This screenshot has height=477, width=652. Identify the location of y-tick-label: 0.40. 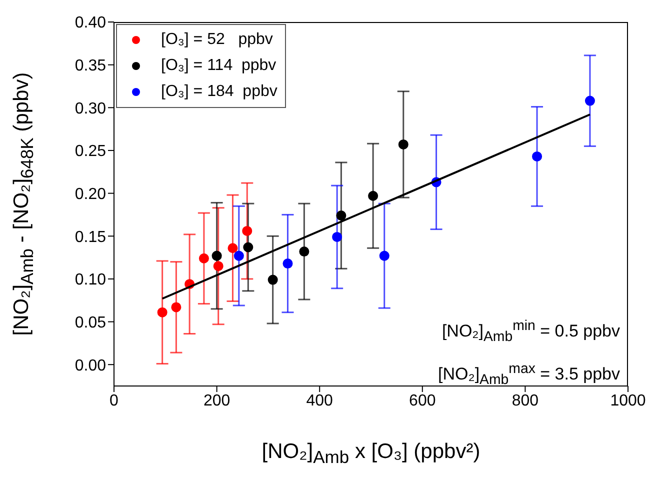
(90, 23).